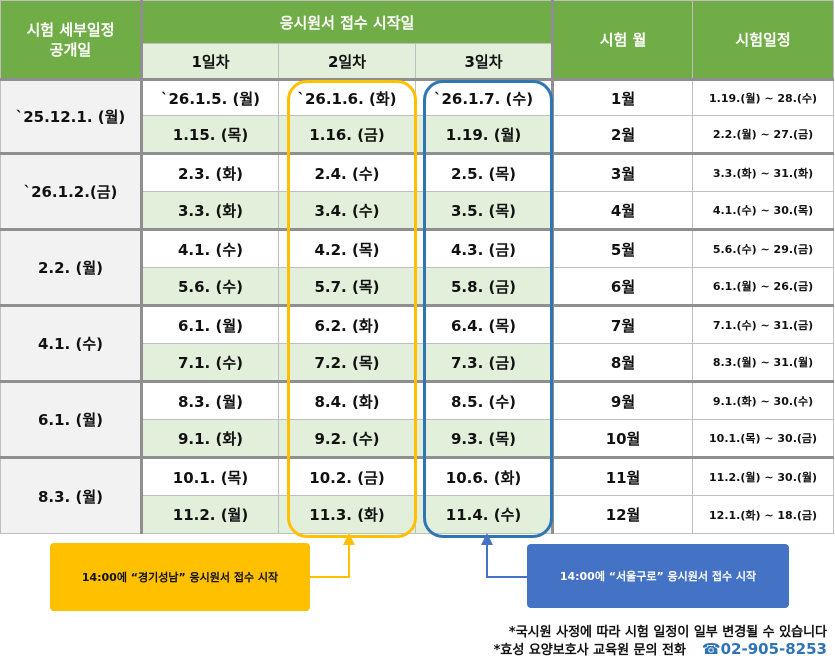 The height and width of the screenshot is (660, 835). I want to click on exam-period-cell: 6.1.(월) ~ 26.(금), so click(763, 286).